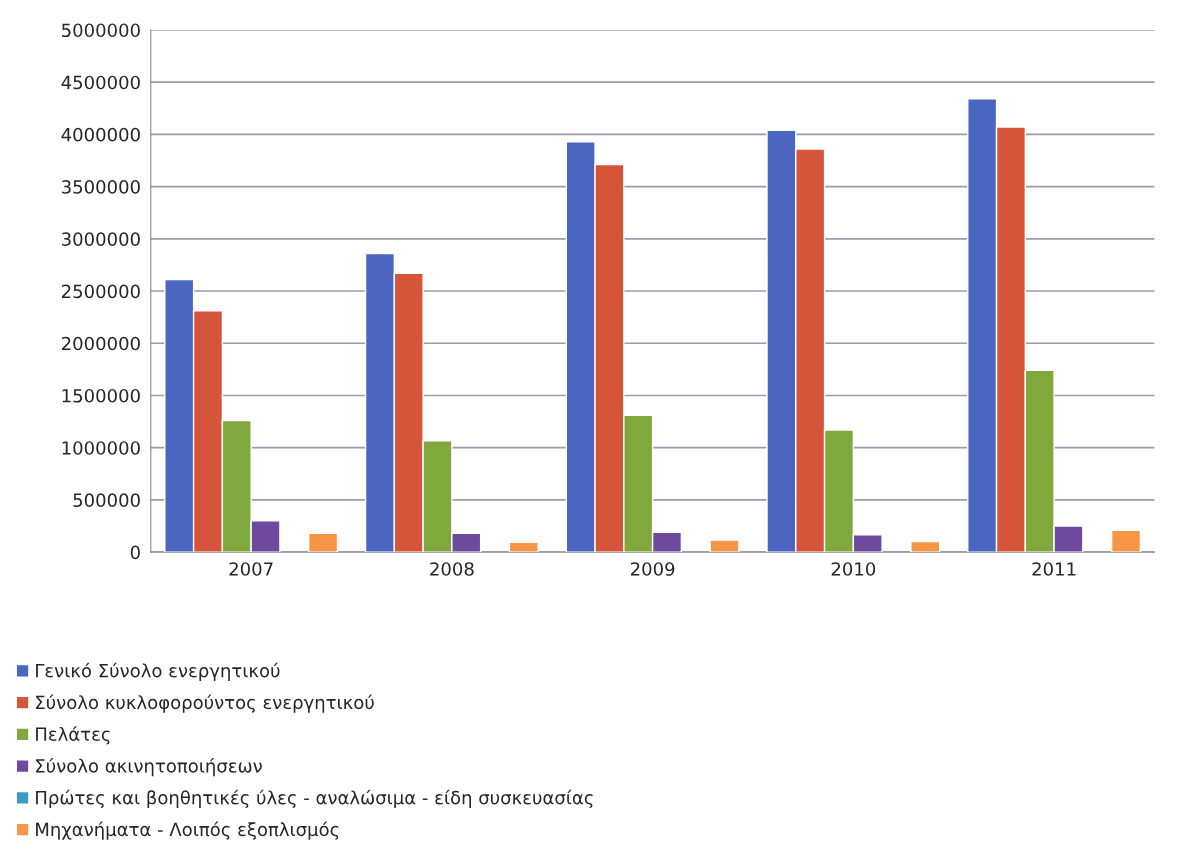 The image size is (1178, 856). Describe the element at coordinates (314, 798) in the screenshot. I see `legend-label: Πρώτες και βοηθητικές ύλες - αναλώσιμα - είδη συσκευασίας` at that location.